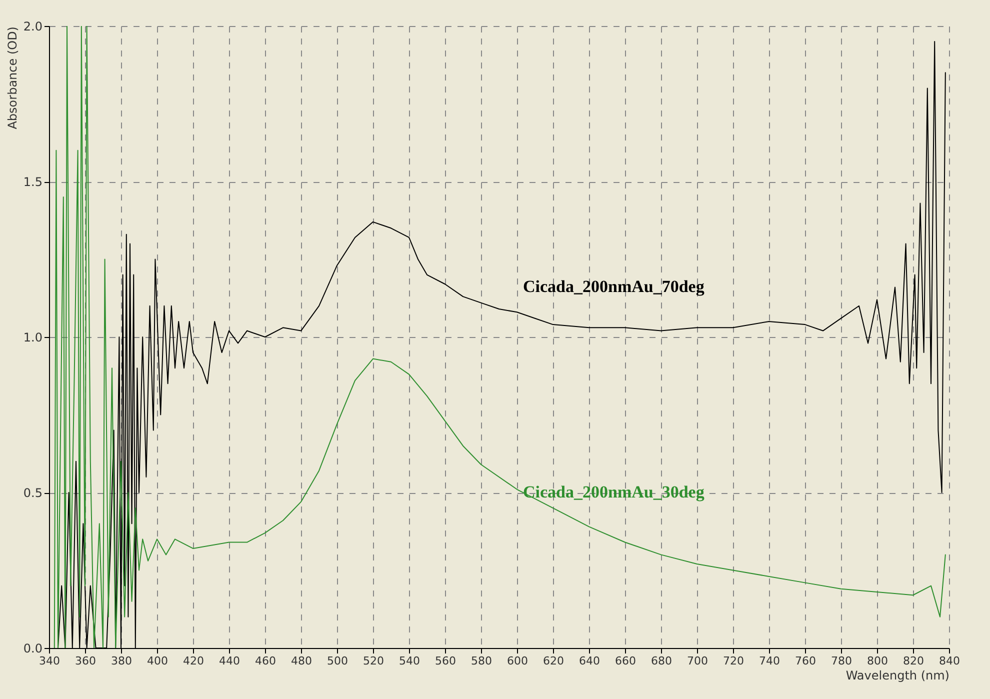 Image resolution: width=990 pixels, height=699 pixels. Describe the element at coordinates (85, 661) in the screenshot. I see `x-tick-label: 360` at that location.